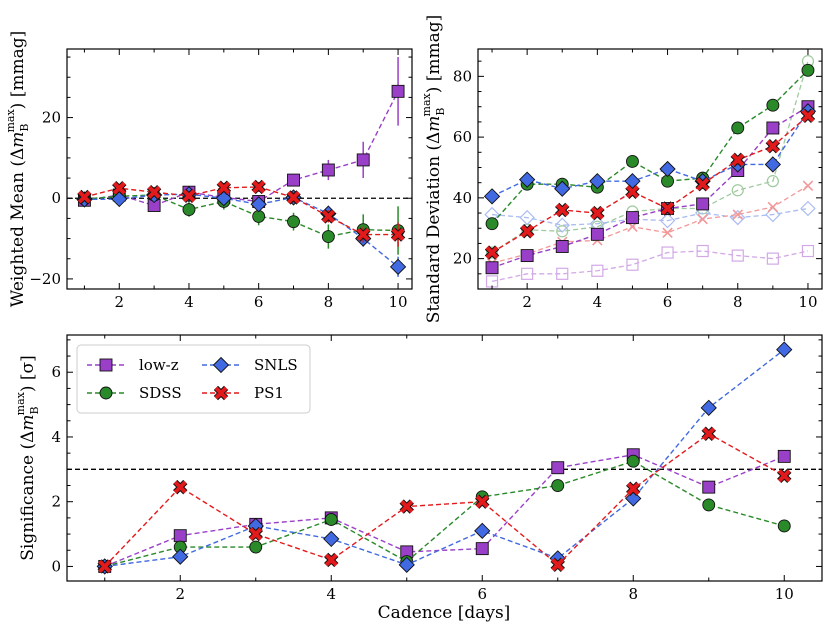 The height and width of the screenshot is (635, 830). Describe the element at coordinates (133, 365) in the screenshot. I see `legend-item-lowz: low-z` at that location.